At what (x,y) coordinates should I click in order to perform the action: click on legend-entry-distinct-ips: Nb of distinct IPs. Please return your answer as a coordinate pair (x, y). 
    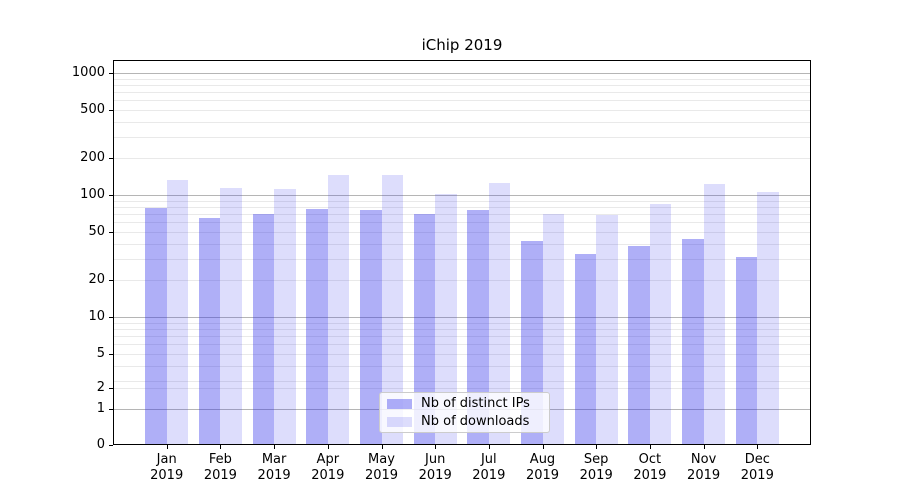
    Looking at the image, I should click on (464, 403).